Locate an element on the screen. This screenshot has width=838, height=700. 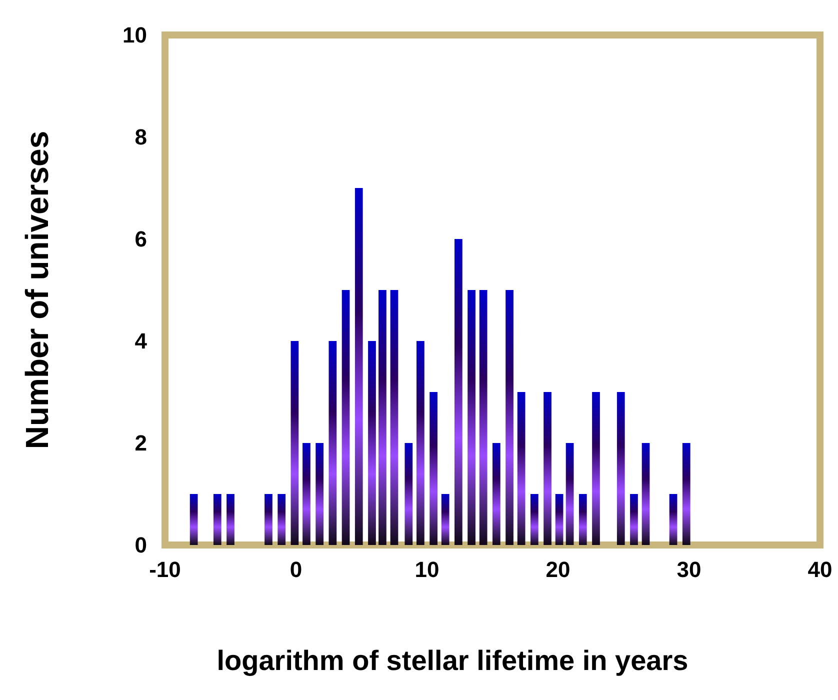
x-axis-title: logarithm of stellar lifetime in years is located at coordinates (452, 660).